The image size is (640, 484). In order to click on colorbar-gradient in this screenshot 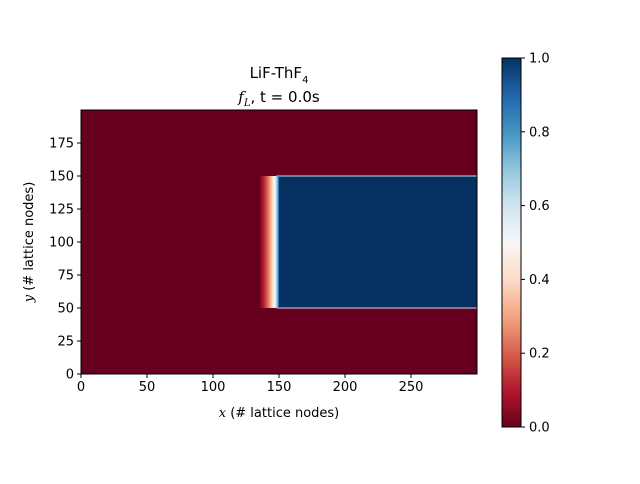, I will do `click(511, 242)`.